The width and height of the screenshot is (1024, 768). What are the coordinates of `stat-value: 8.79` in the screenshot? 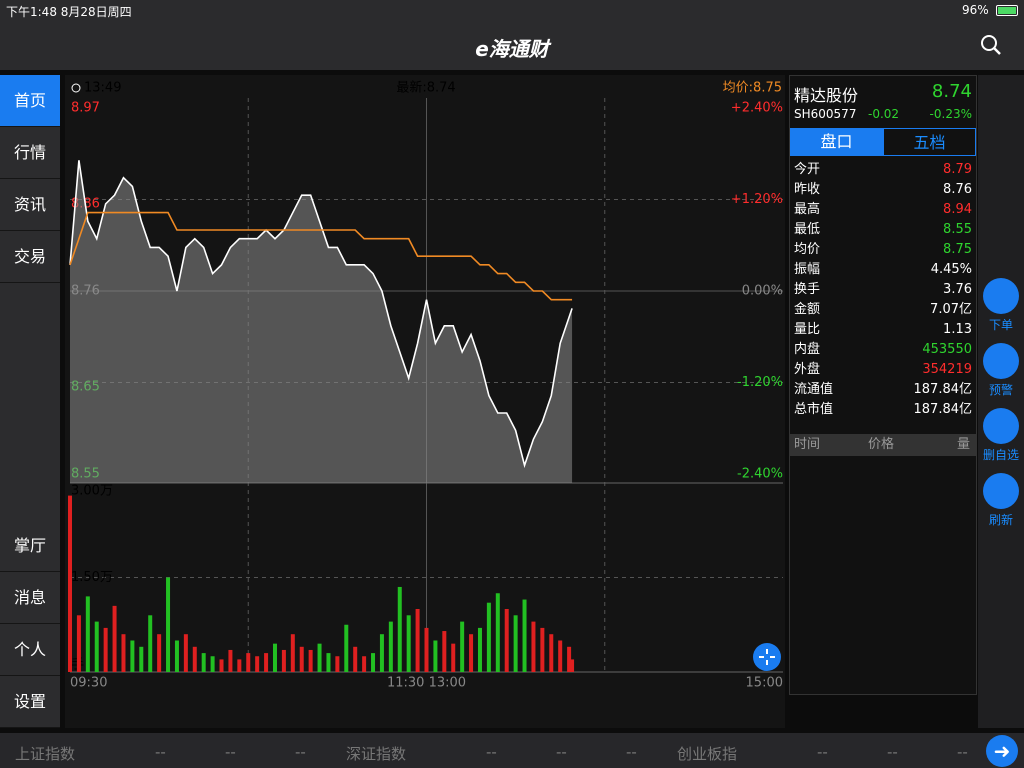 It's located at (957, 169).